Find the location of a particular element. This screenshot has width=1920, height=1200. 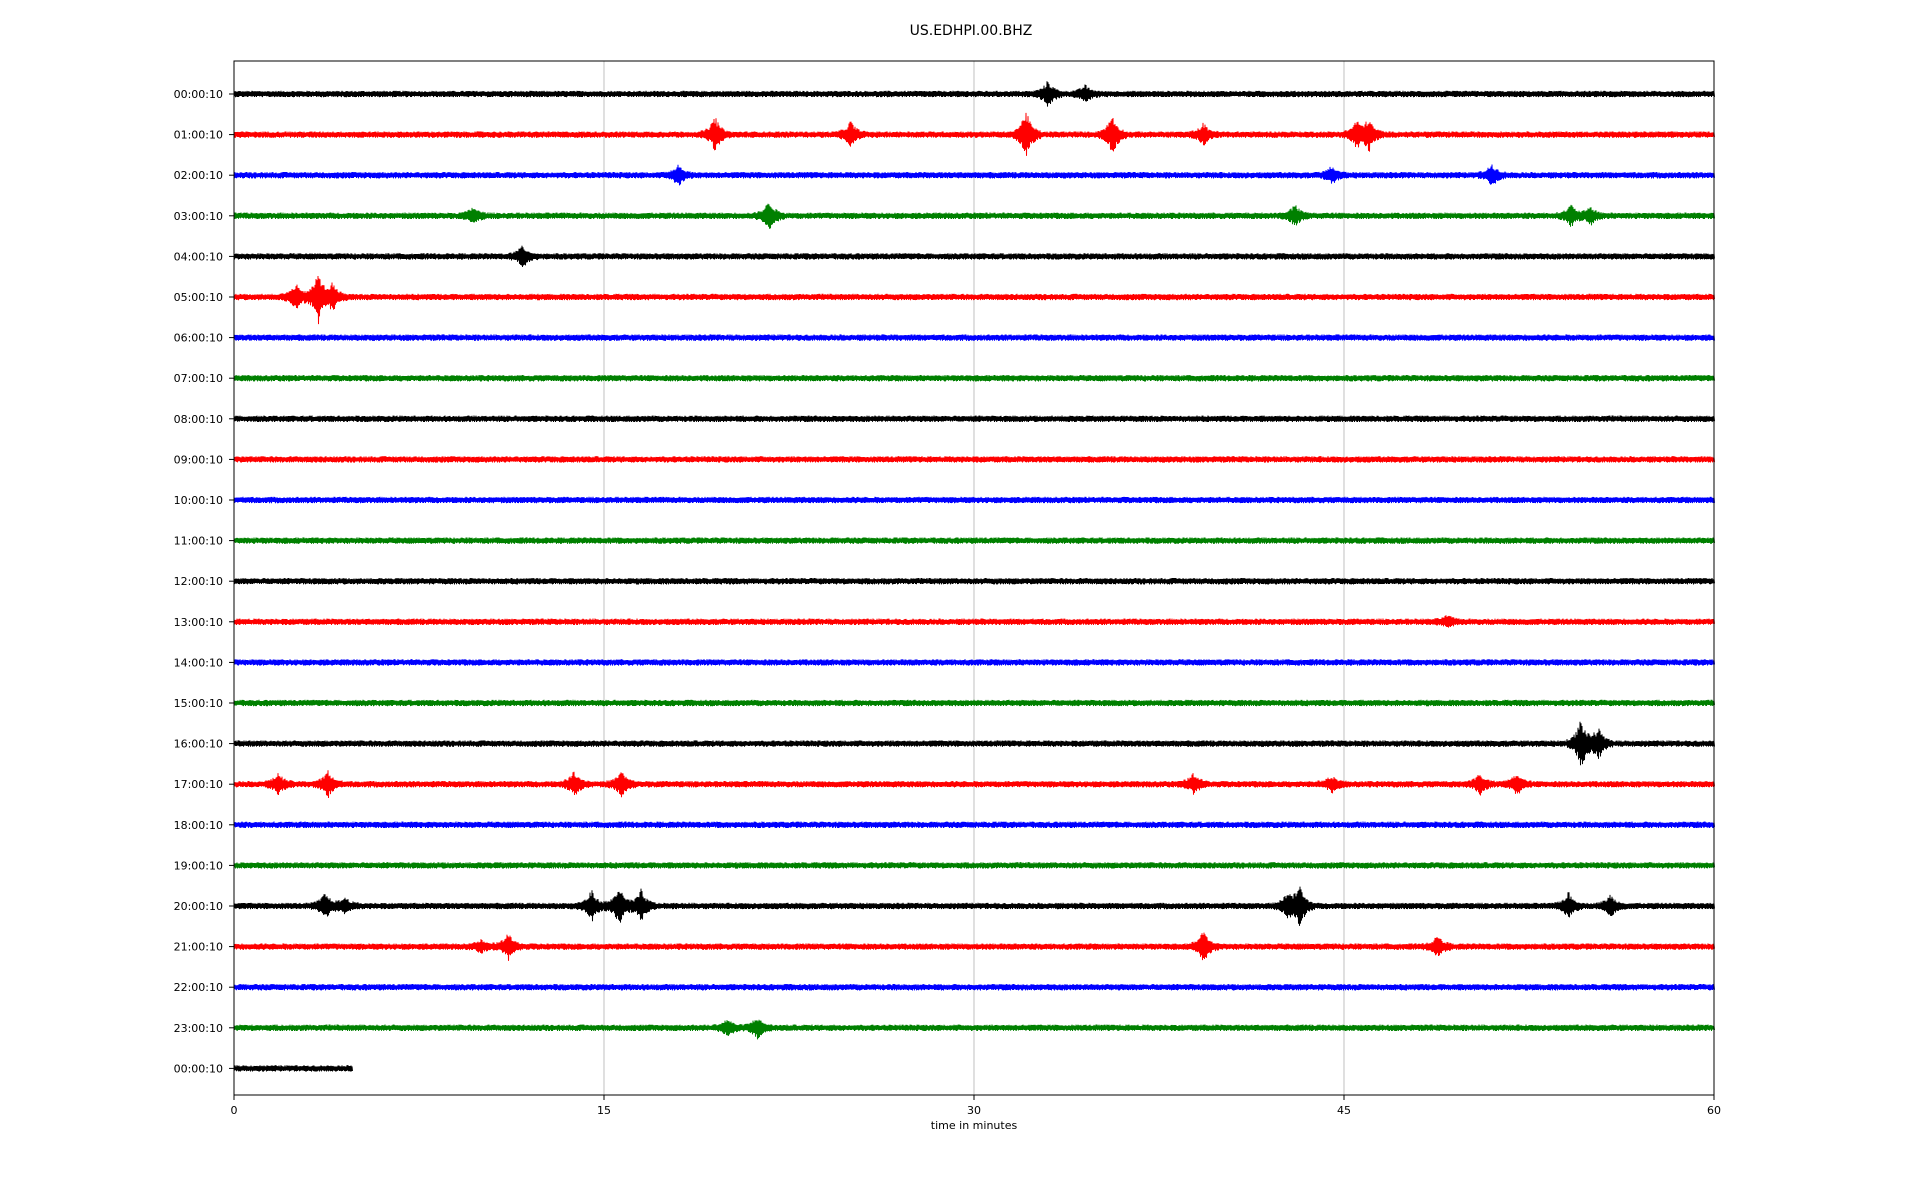

y-tick-label: 20:00:10 is located at coordinates (198, 906).